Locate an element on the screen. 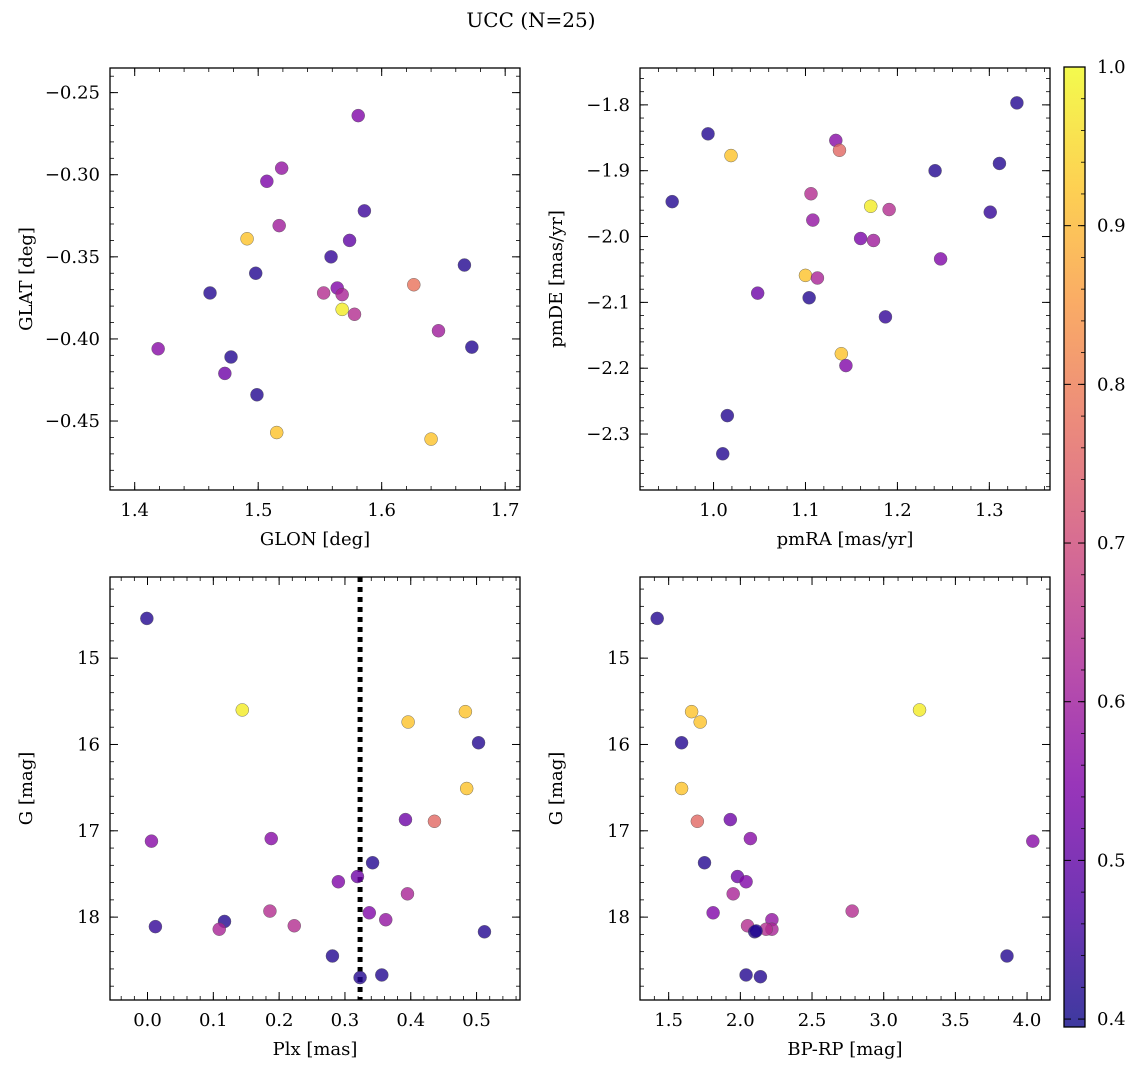 The width and height of the screenshot is (1136, 1067). y-tick-label: −1.9 is located at coordinates (608, 171).